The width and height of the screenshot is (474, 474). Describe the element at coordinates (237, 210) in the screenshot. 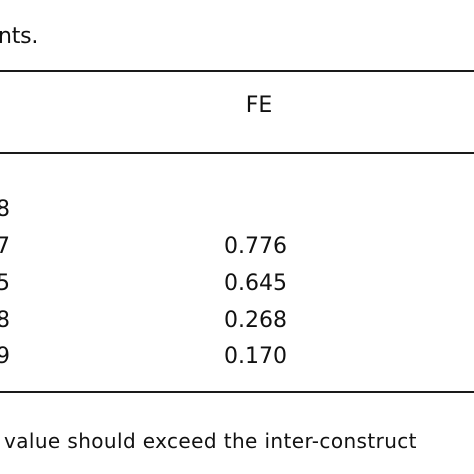

I see `table-row: 8` at that location.